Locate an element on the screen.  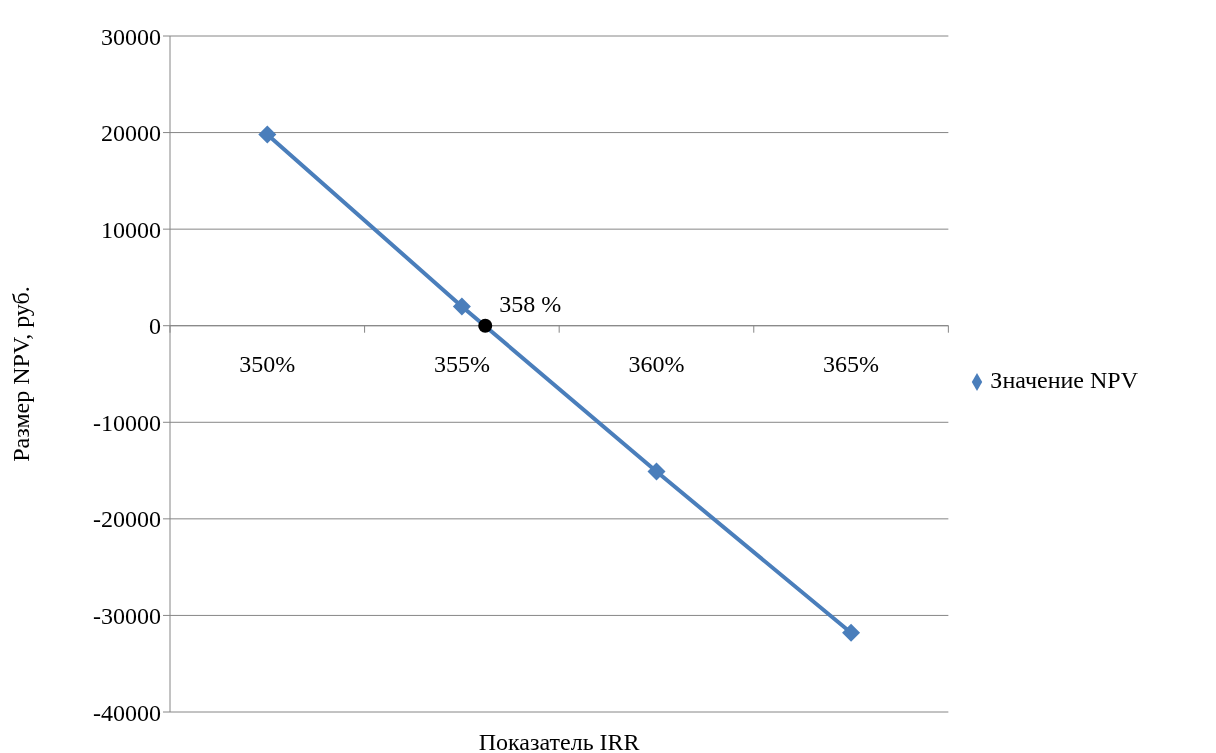
y-tick-label: -20000 is located at coordinates (127, 519).